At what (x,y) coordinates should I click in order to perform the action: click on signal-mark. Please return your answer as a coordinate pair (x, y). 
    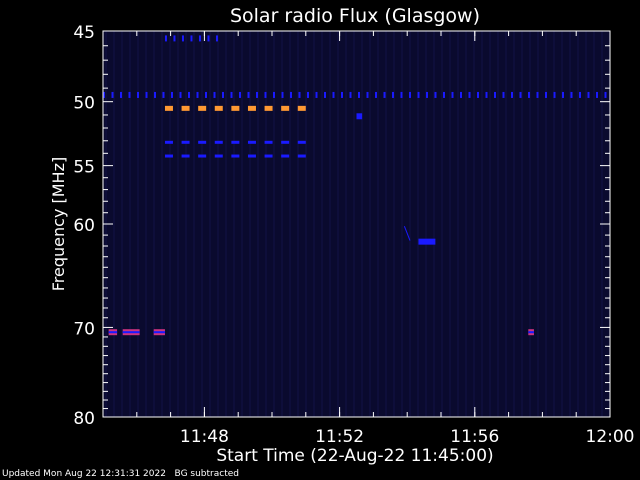
    Looking at the image, I should click on (427, 241).